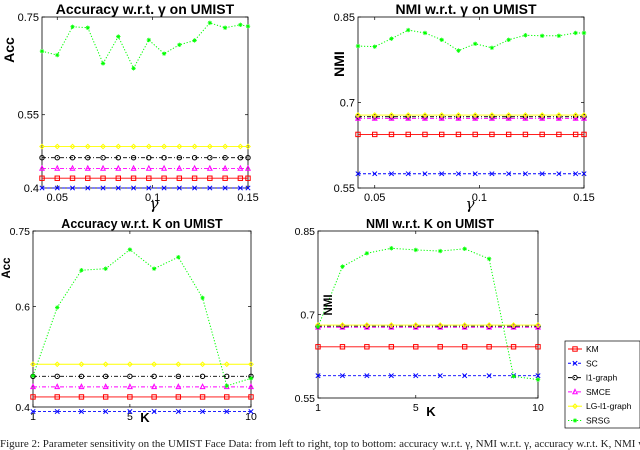  What do you see at coordinates (430, 224) in the screenshot?
I see `chart-title: NMI w.r.t. K on UMIST` at bounding box center [430, 224].